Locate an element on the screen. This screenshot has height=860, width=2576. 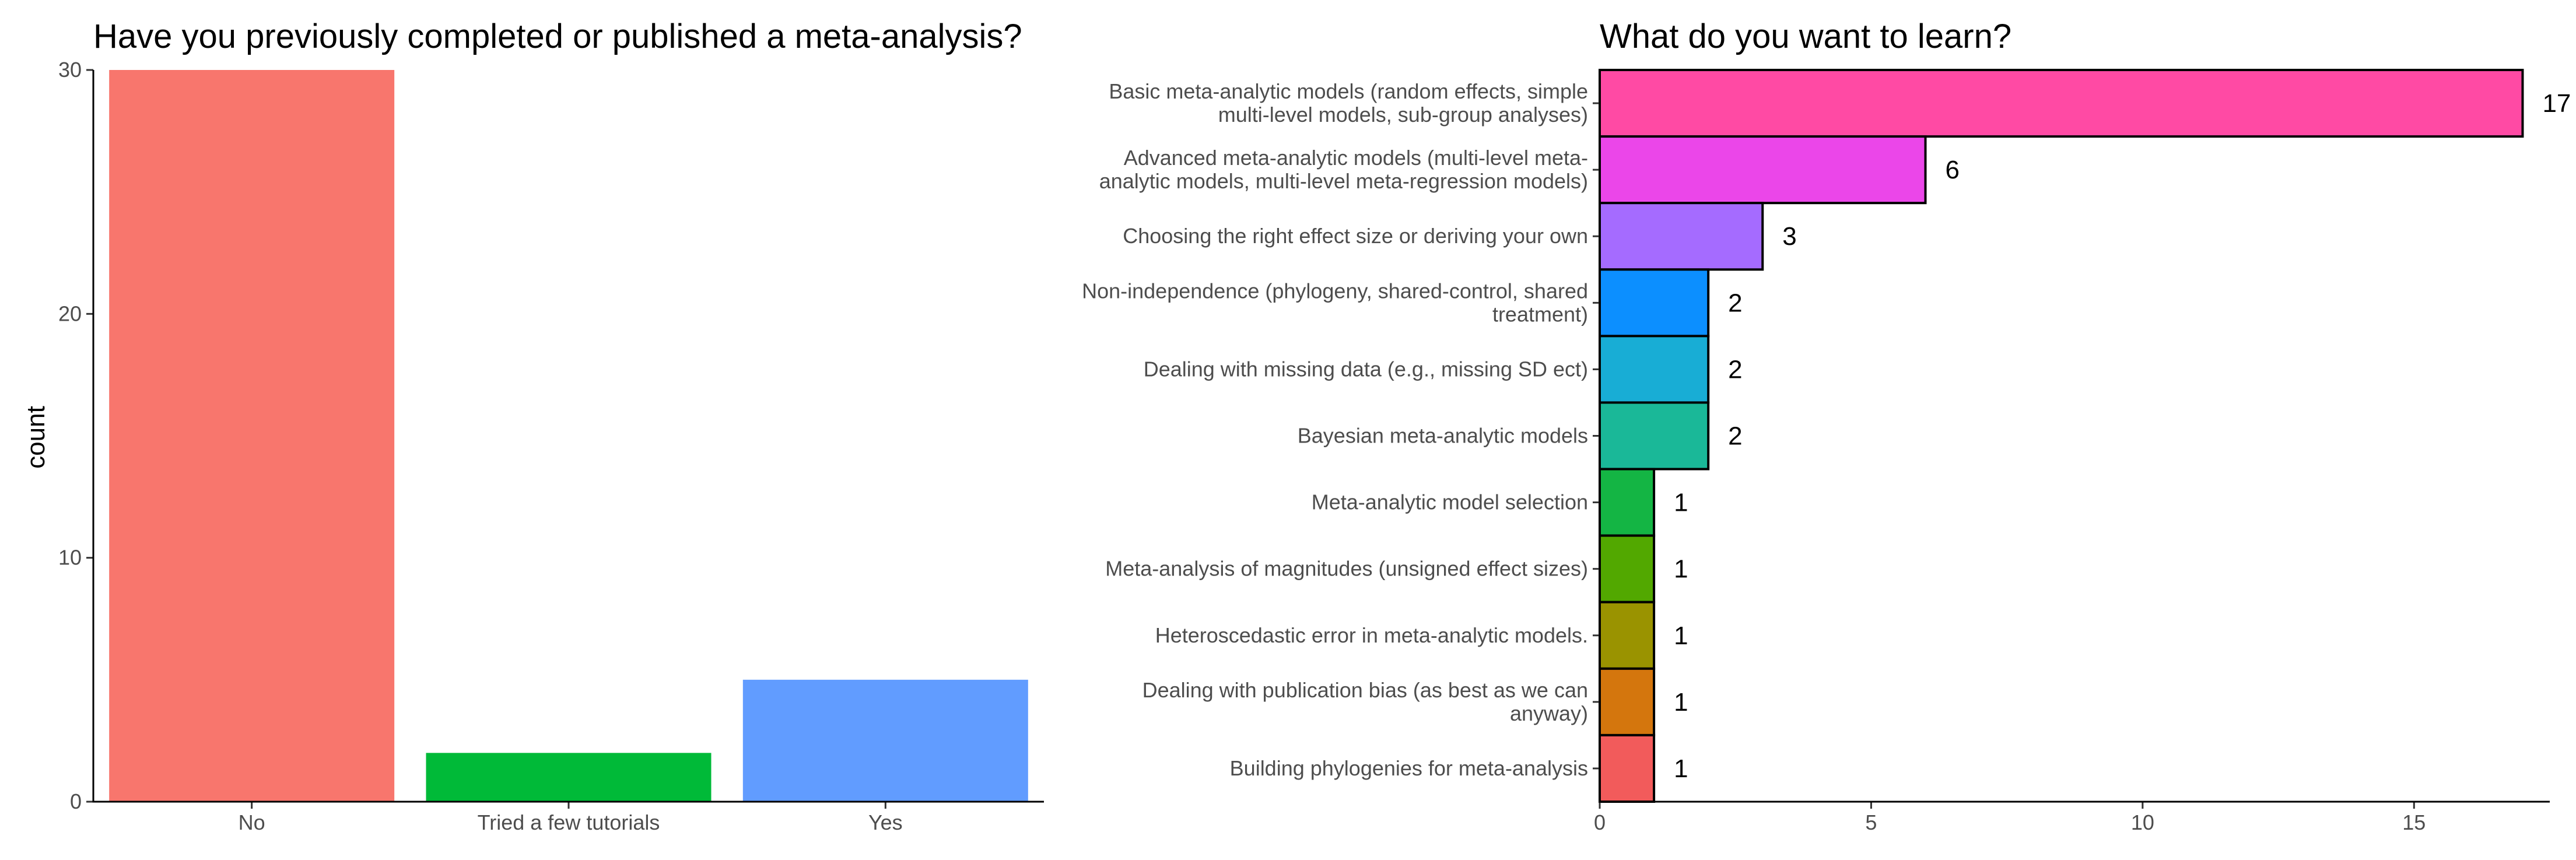
chart2-x-tick-label: 5 is located at coordinates (1871, 822).